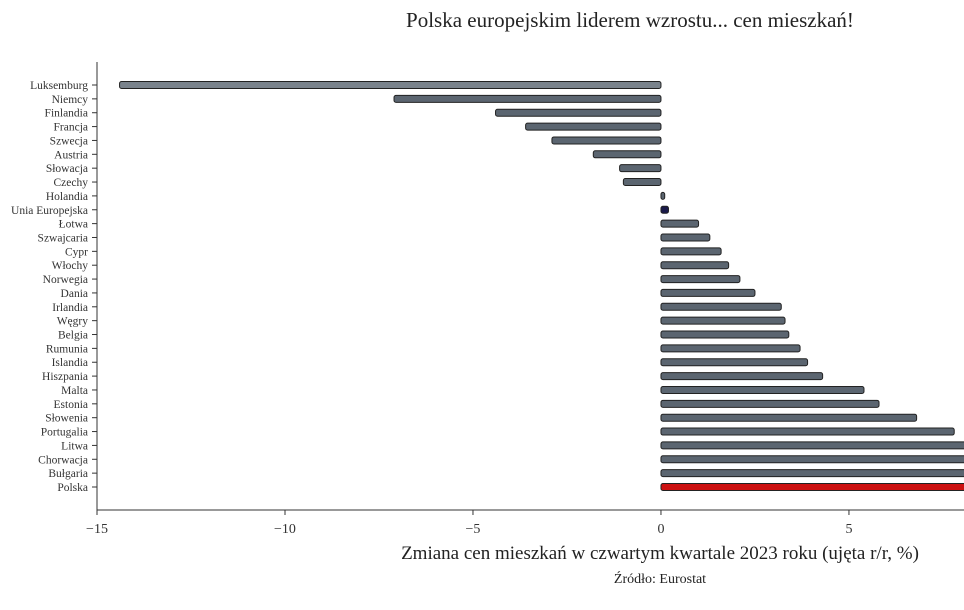 The image size is (964, 610). Describe the element at coordinates (73, 322) in the screenshot. I see `y-tick-label: Węgry` at that location.